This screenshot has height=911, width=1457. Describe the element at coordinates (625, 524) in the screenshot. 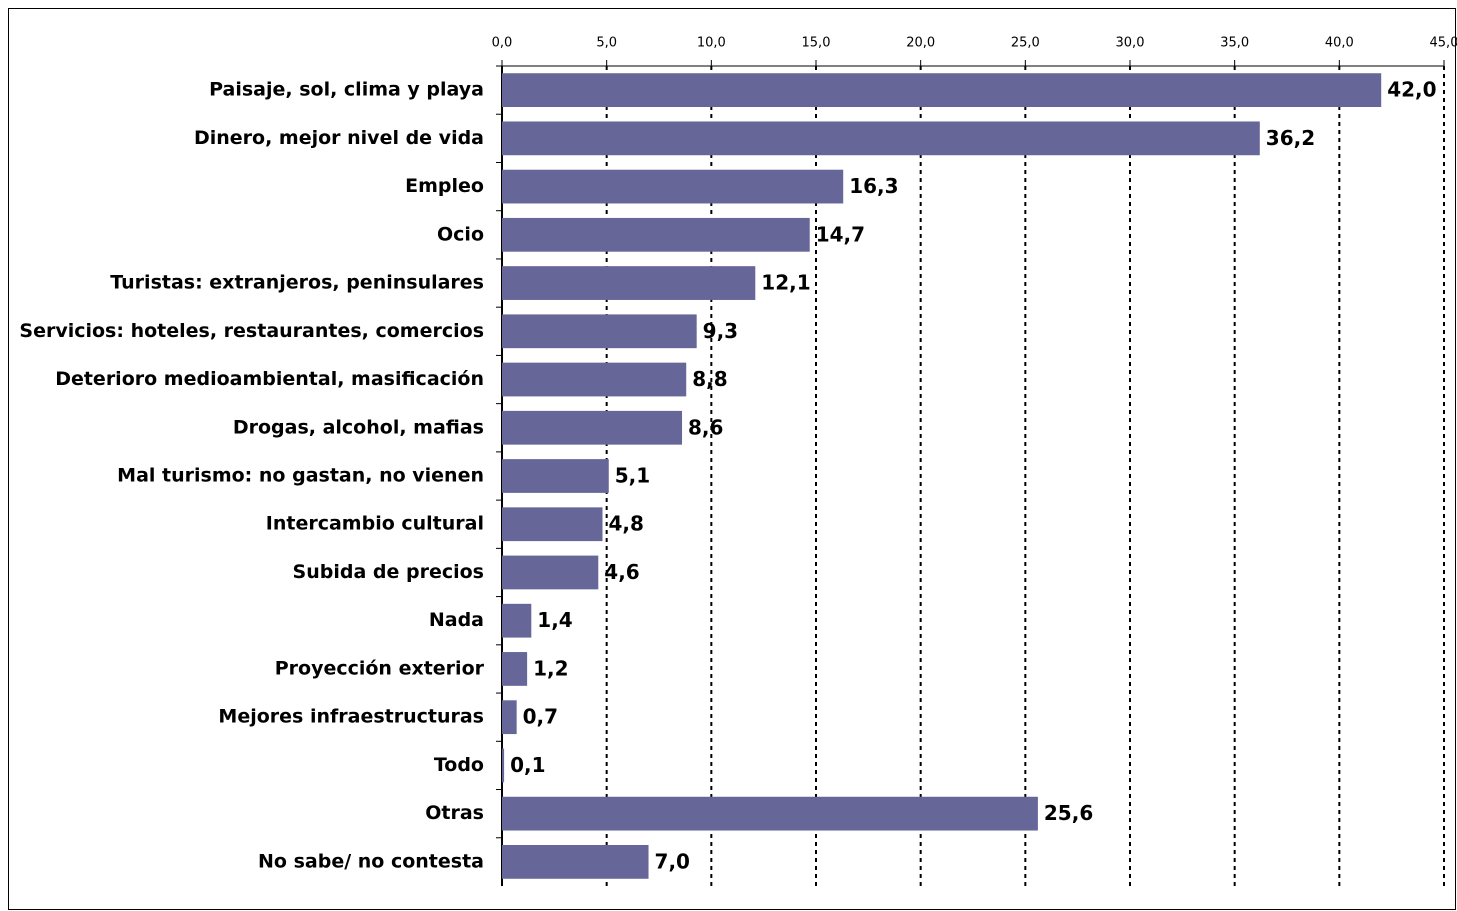

I see `data-label: 4,8` at that location.